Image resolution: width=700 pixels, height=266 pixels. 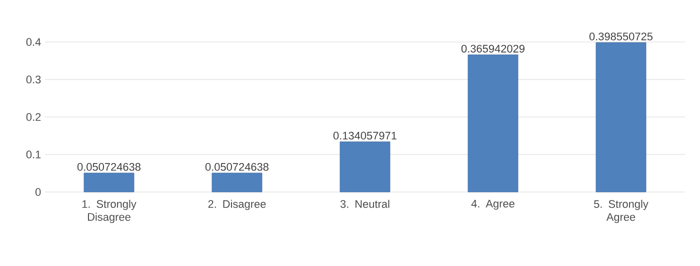 I want to click on x-tick-label: 3. Neutral, so click(x=365, y=204).